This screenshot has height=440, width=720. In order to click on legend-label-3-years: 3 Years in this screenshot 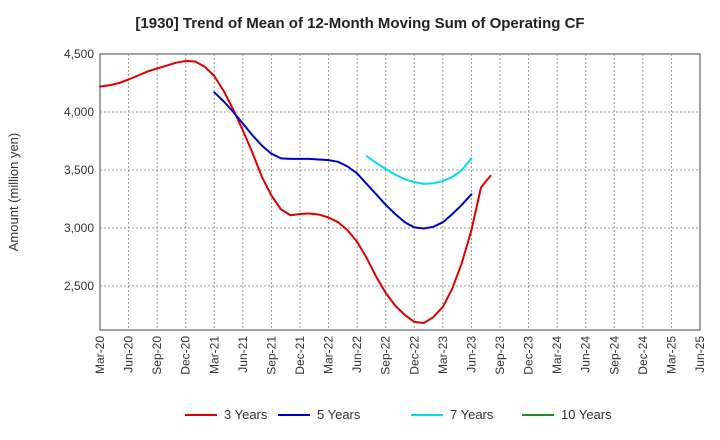, I will do `click(246, 414)`.